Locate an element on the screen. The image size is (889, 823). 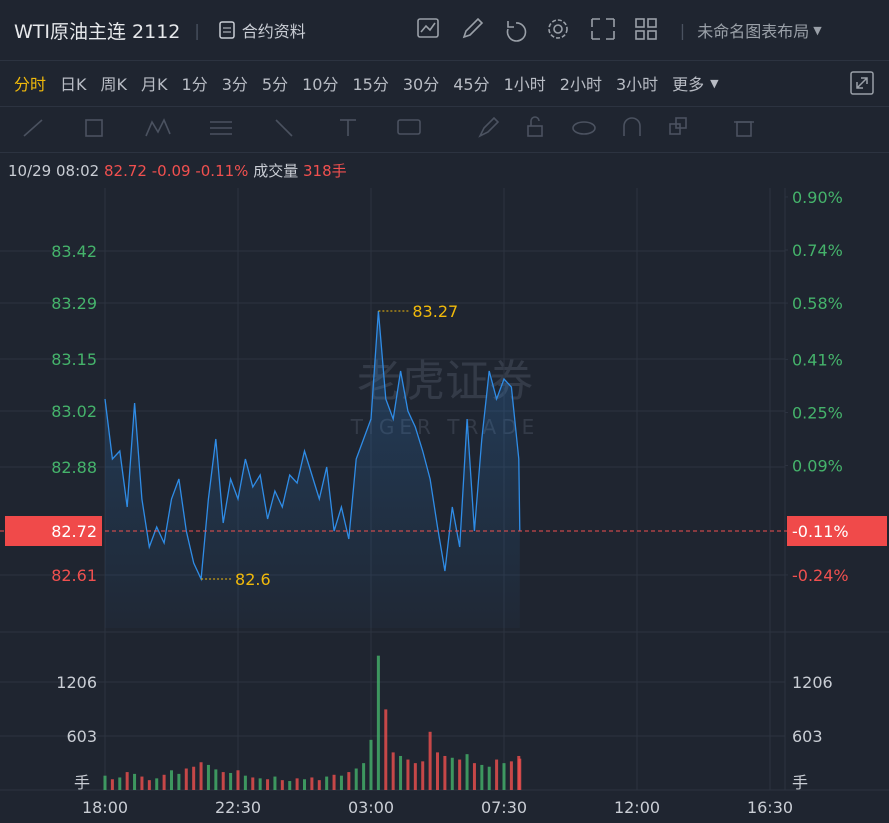
x-tick-label: 16:30 is located at coordinates (770, 807).